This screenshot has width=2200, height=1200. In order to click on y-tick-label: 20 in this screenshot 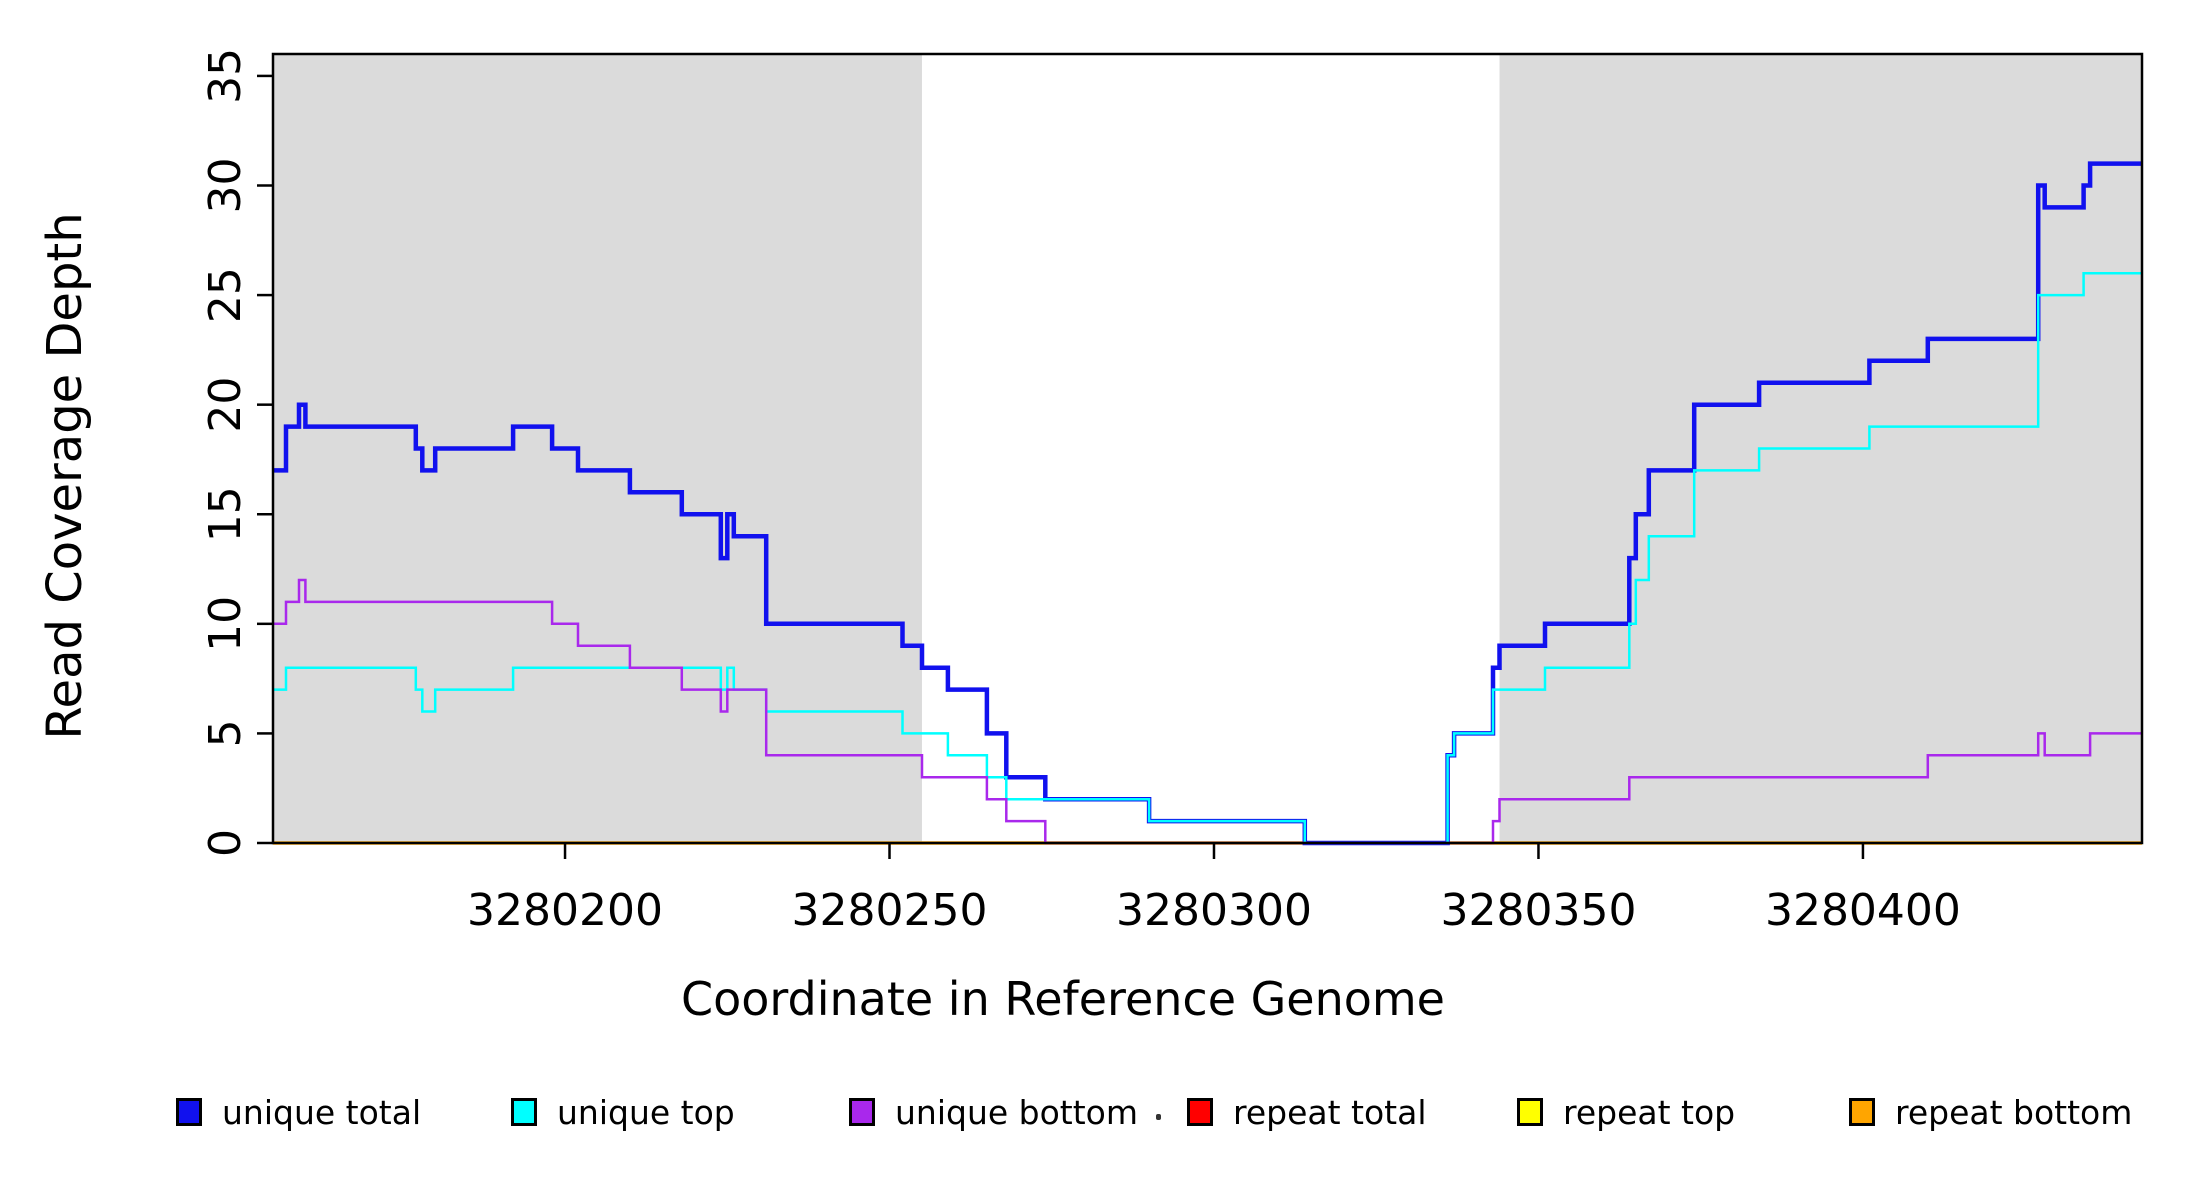, I will do `click(225, 405)`.